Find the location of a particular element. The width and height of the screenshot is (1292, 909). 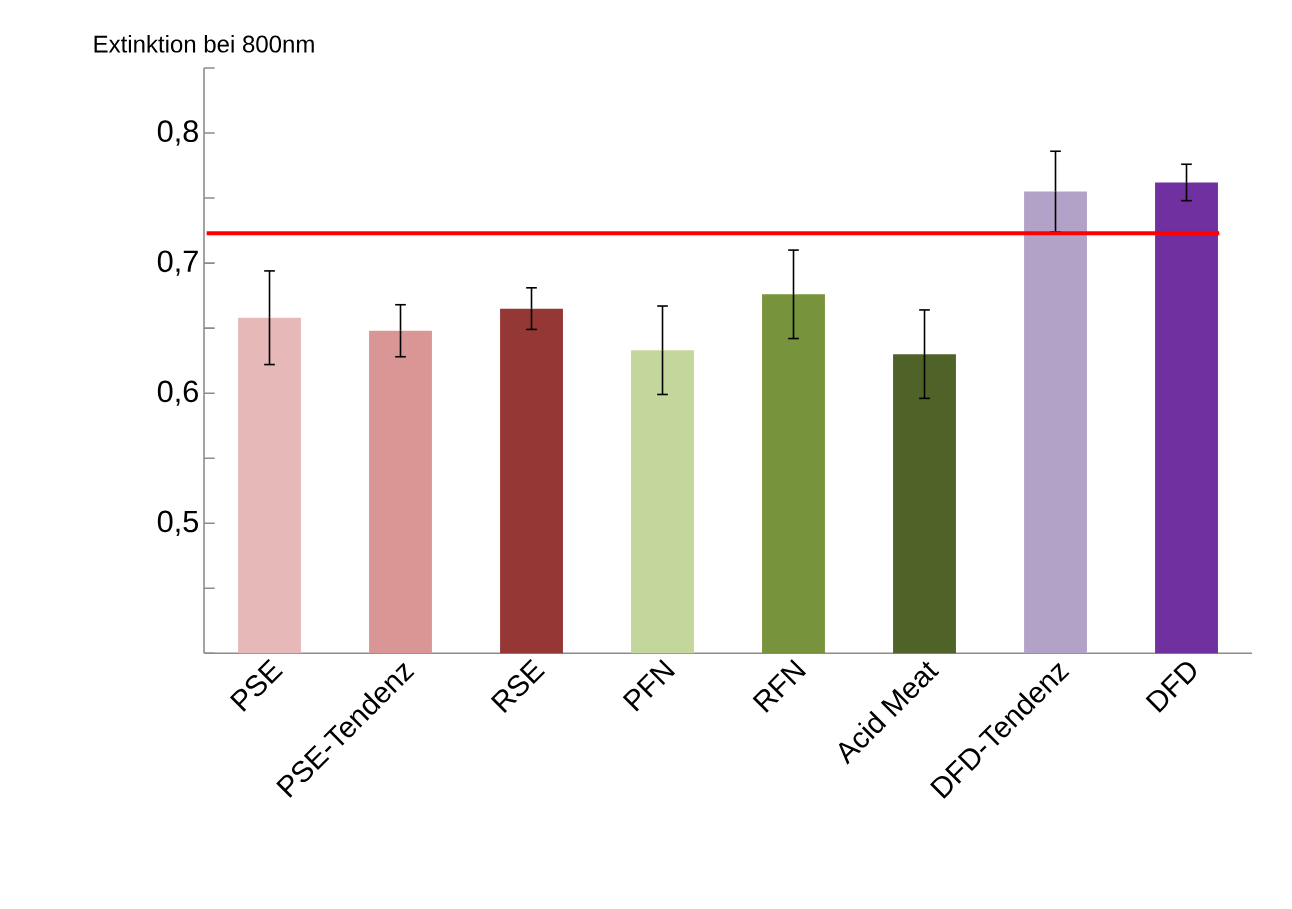

y-tick-label: 0,5 is located at coordinates (177, 523).